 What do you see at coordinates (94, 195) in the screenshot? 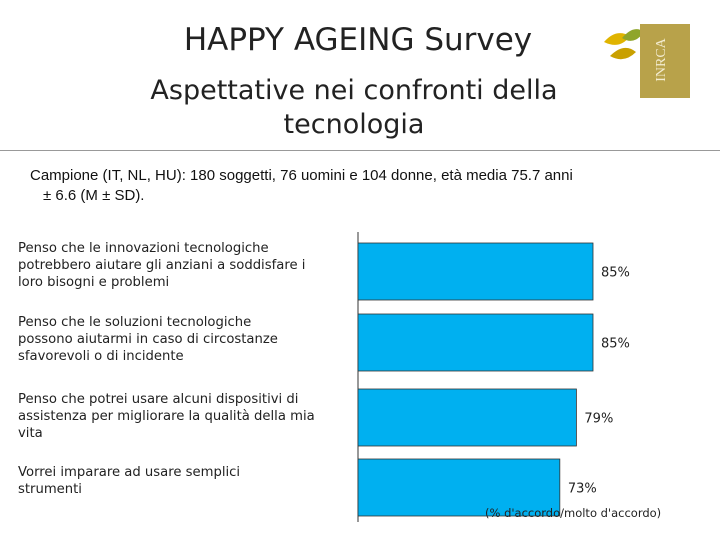
I see `sample-line2: ± 6.6 (M ± SD).` at bounding box center [94, 195].